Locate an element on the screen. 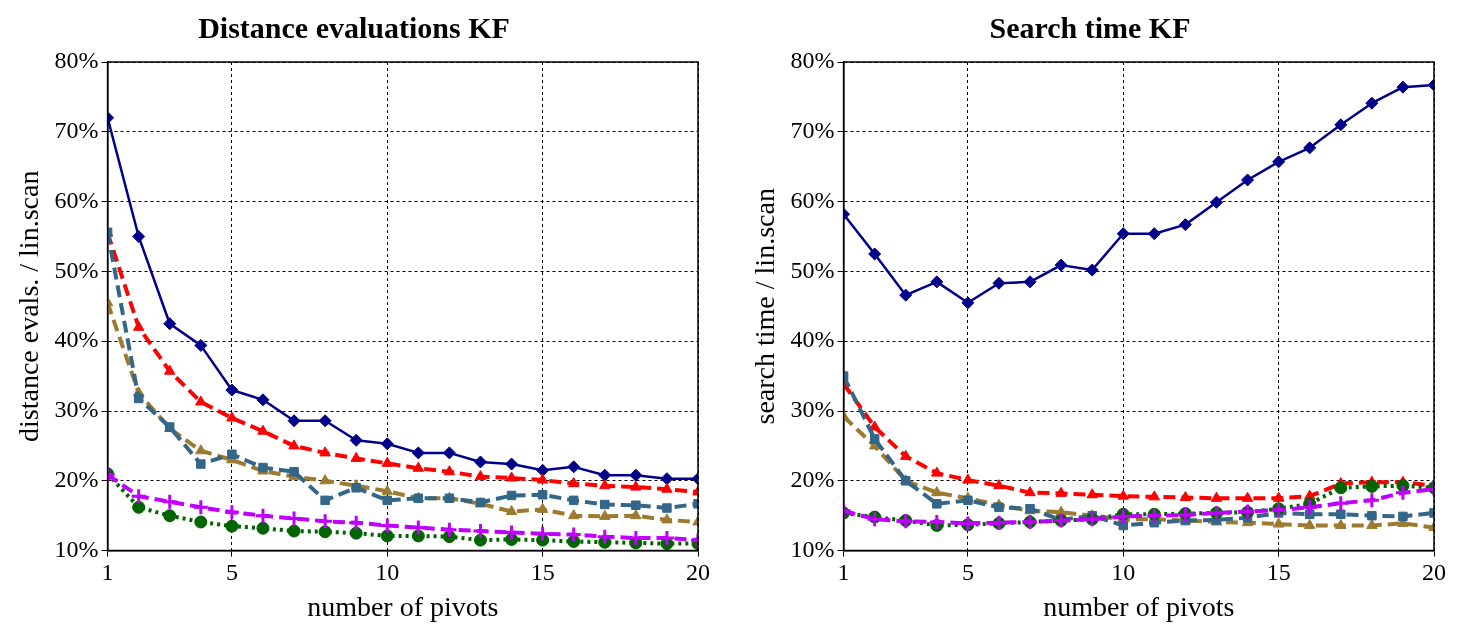 The width and height of the screenshot is (1473, 635). y-axis-title: search time / lin.scan is located at coordinates (765, 306).